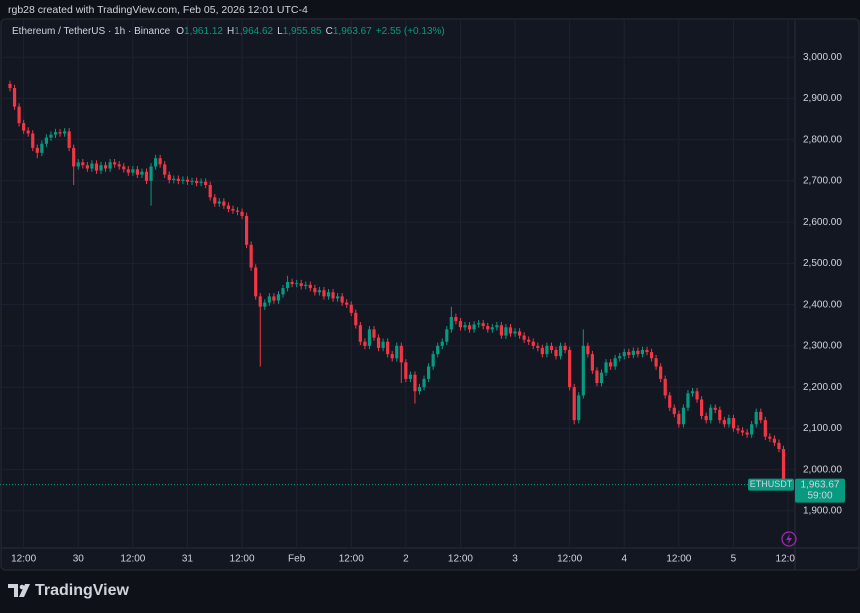 The width and height of the screenshot is (860, 613). Describe the element at coordinates (822, 98) in the screenshot. I see `y-tick-label: 2,900.00` at that location.